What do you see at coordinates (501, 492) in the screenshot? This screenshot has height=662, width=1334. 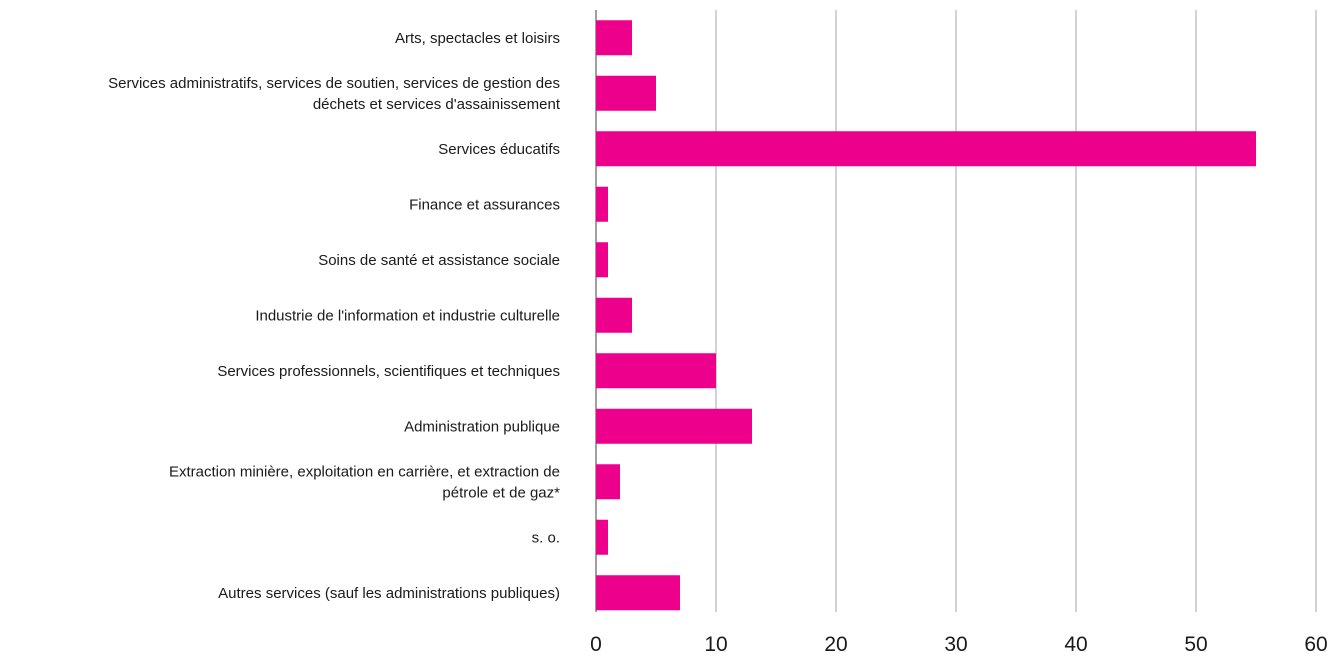 I see `category-label: pétrole et de gaz*` at bounding box center [501, 492].